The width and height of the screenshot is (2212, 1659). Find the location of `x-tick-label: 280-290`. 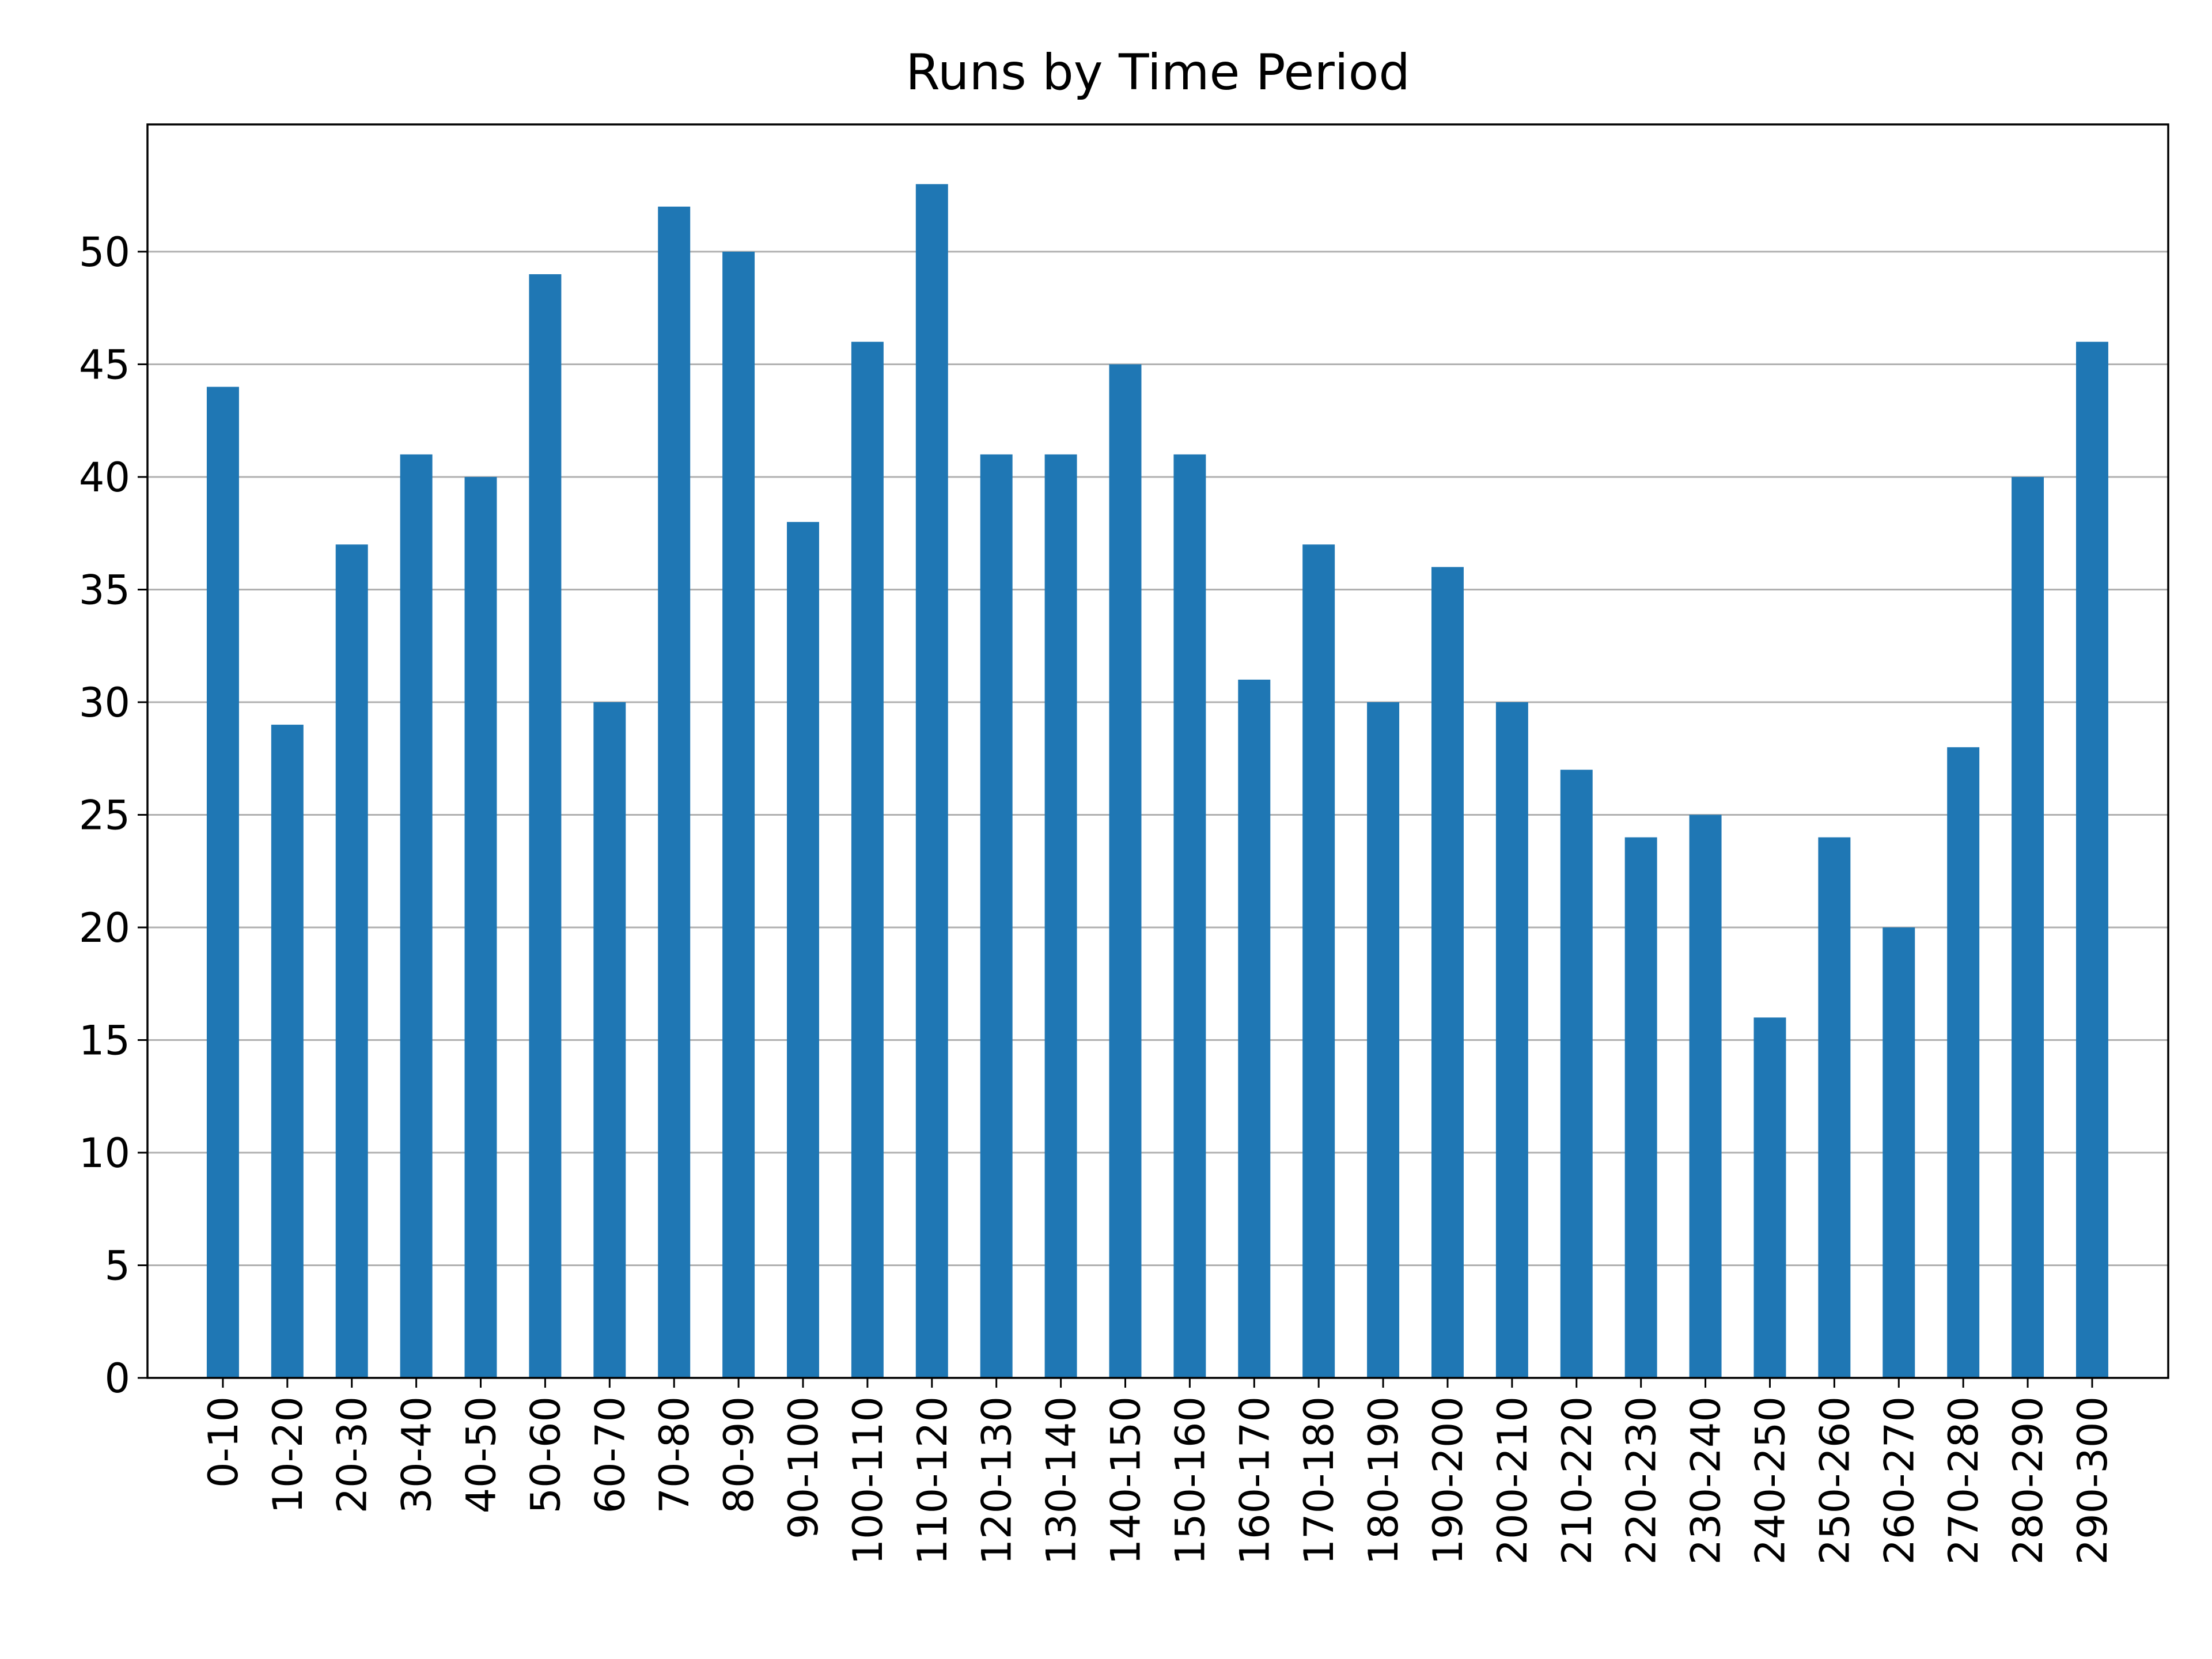

x-tick-label: 280-290 is located at coordinates (2028, 1480).